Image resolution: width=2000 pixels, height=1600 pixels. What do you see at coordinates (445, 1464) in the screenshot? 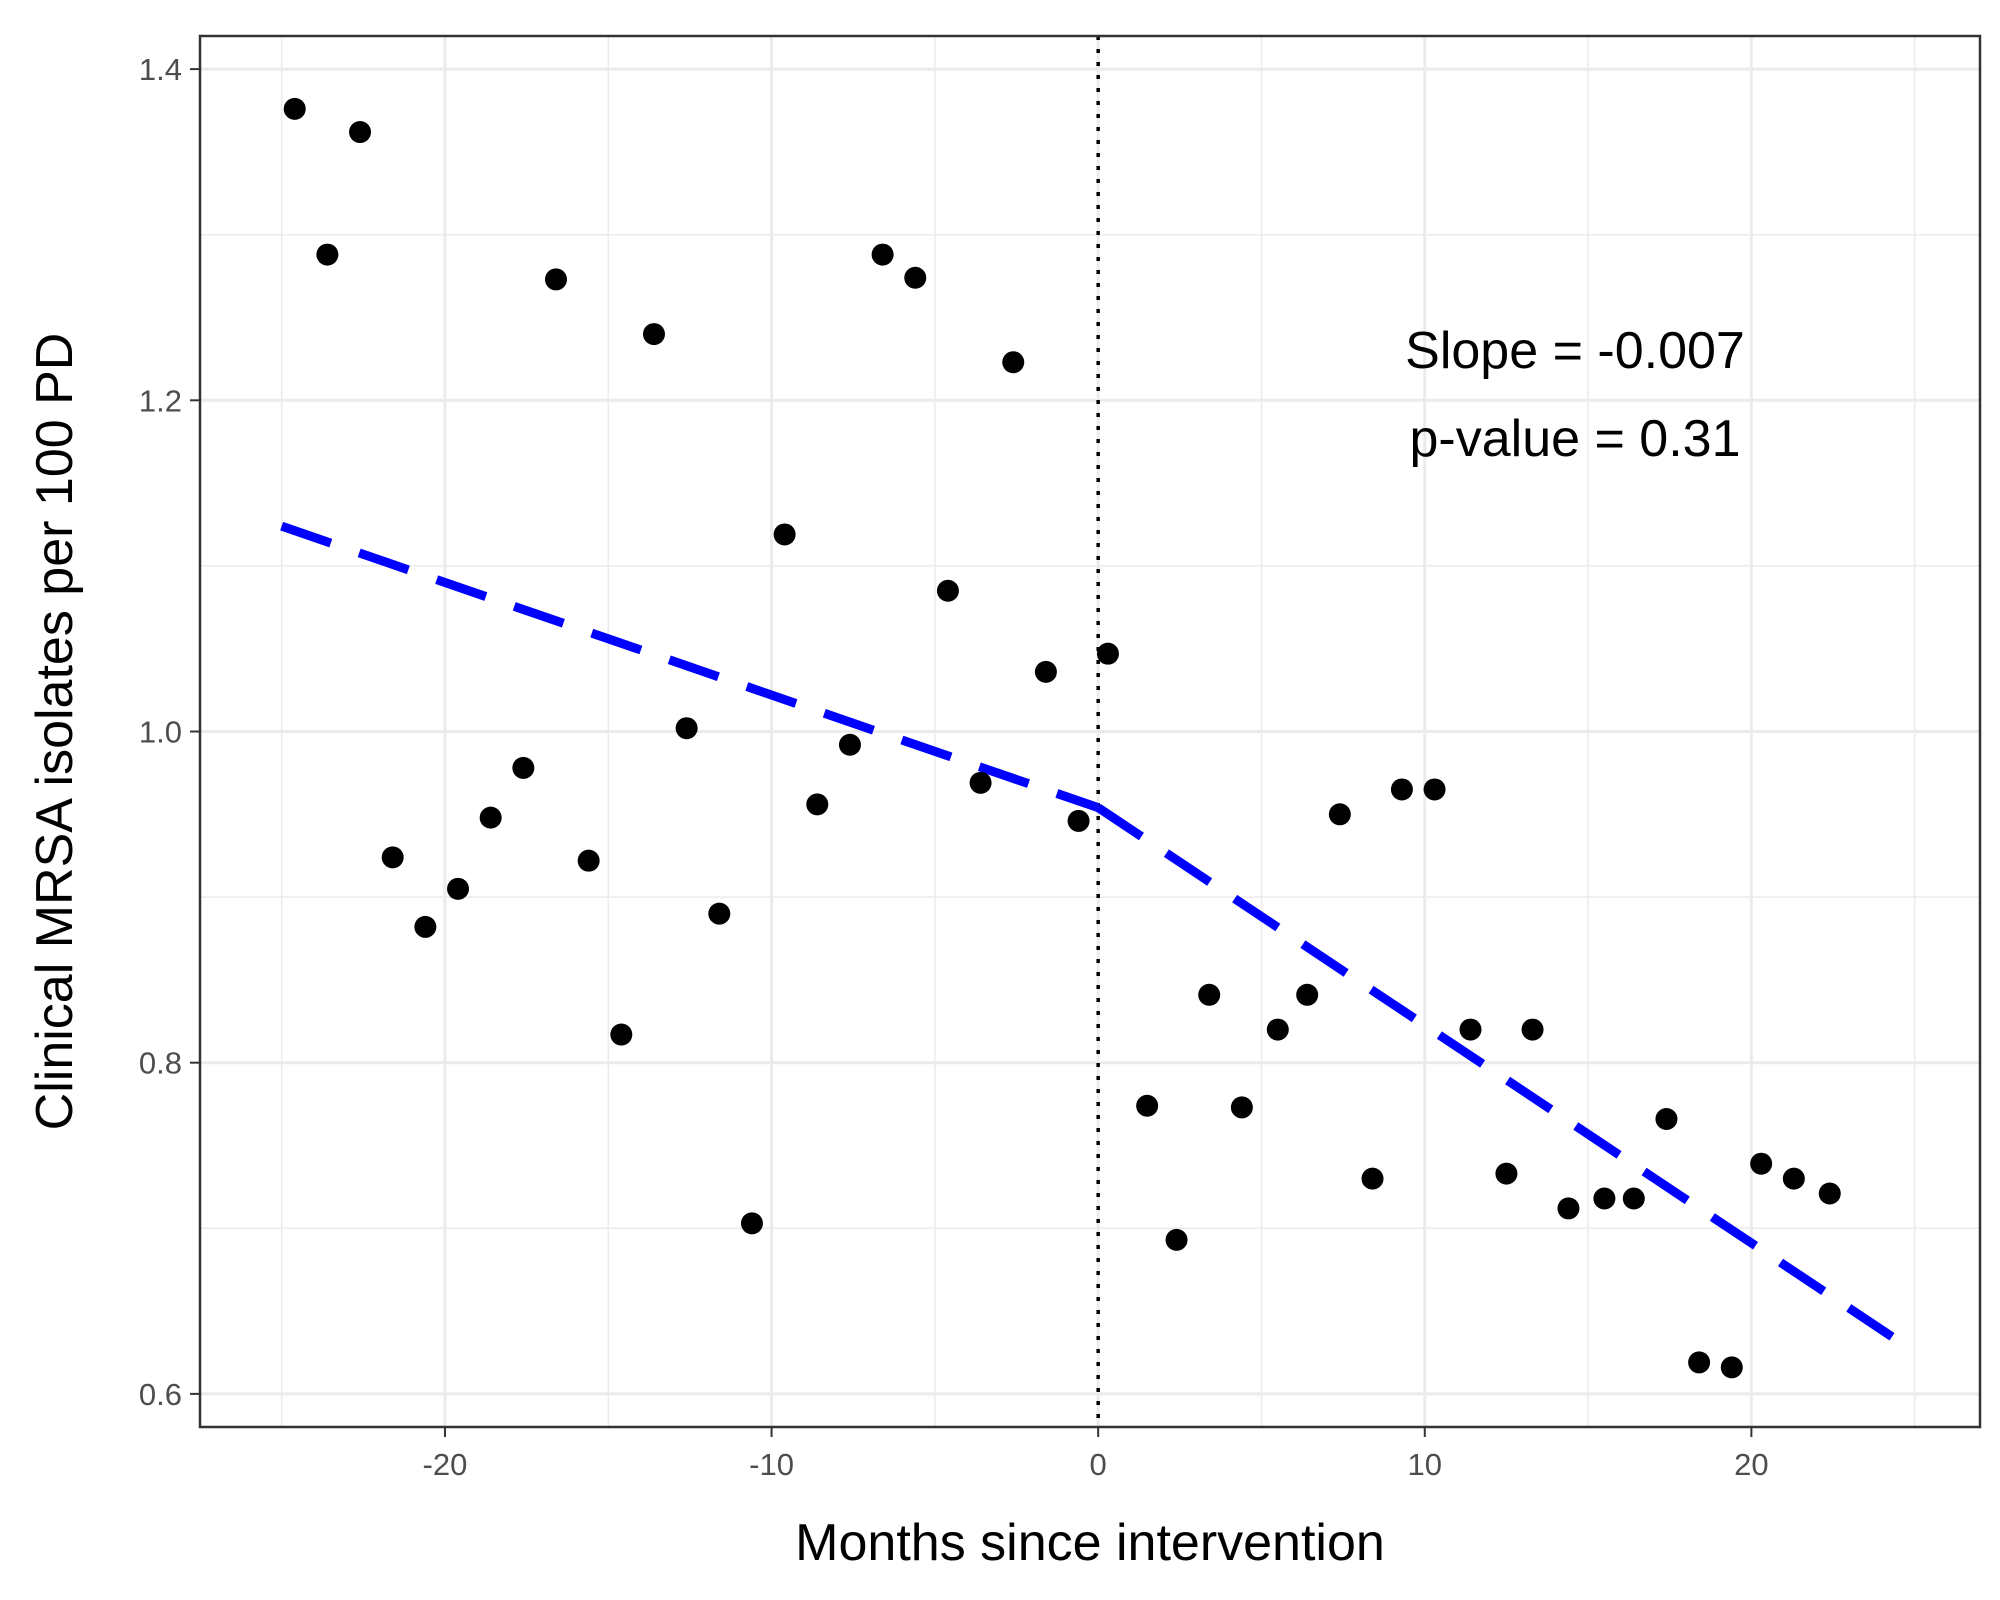
I see `x-tick-label: -20` at bounding box center [445, 1464].